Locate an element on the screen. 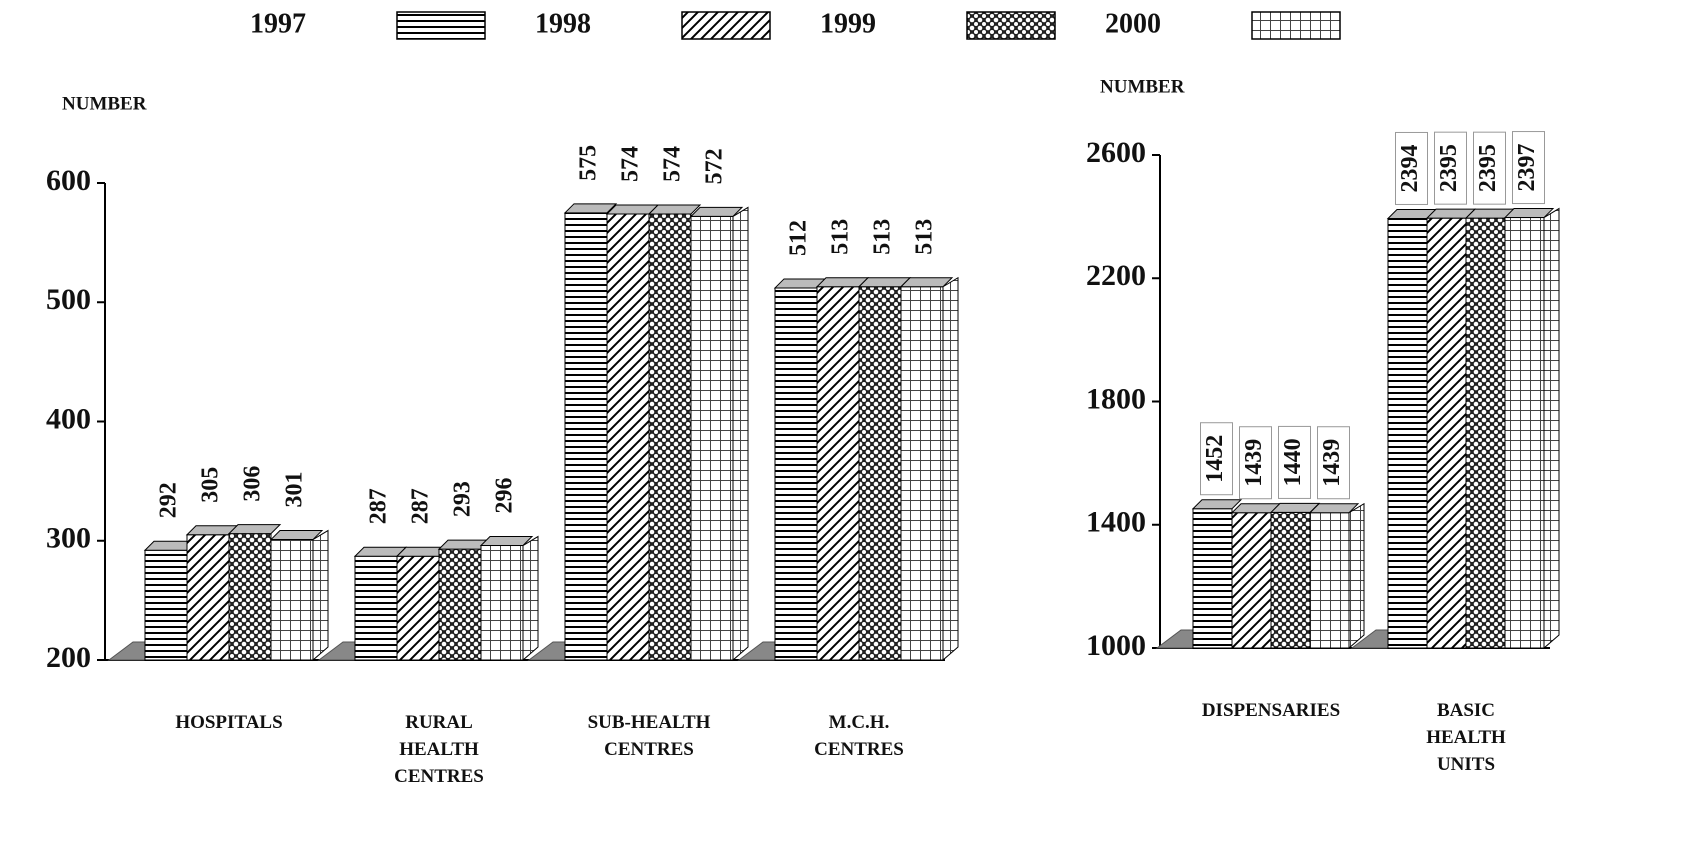 The height and width of the screenshot is (863, 1701). value-label: 296 is located at coordinates (505, 496).